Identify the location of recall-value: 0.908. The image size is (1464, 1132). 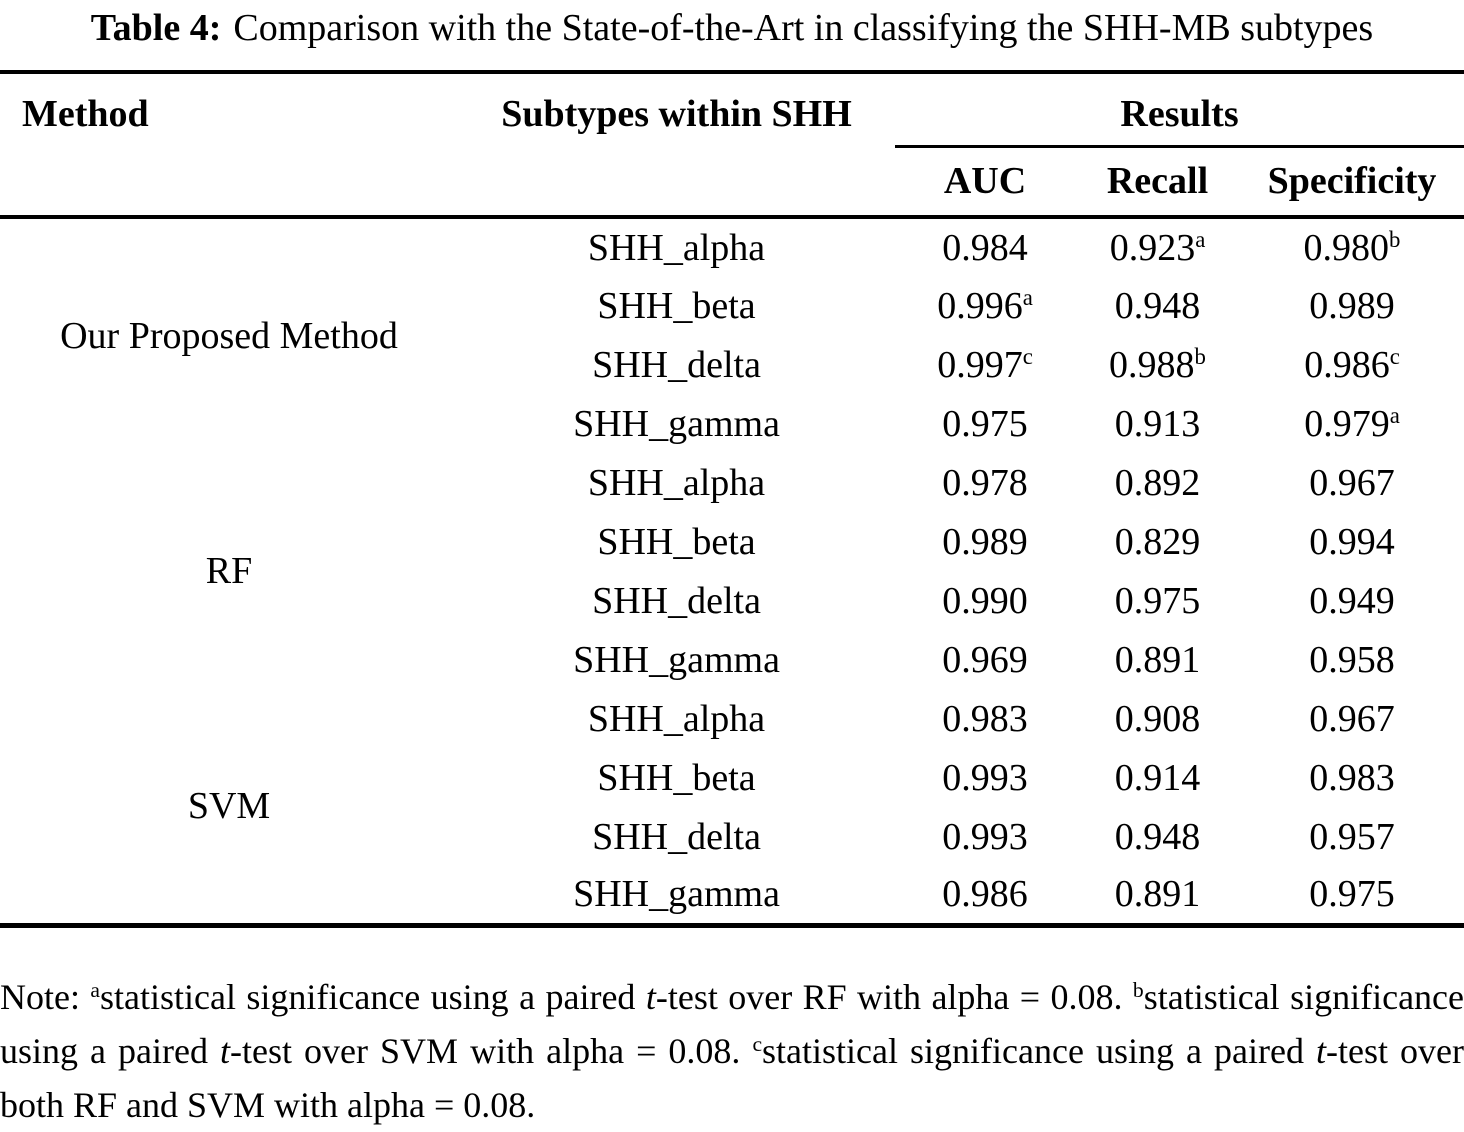
(1157, 718).